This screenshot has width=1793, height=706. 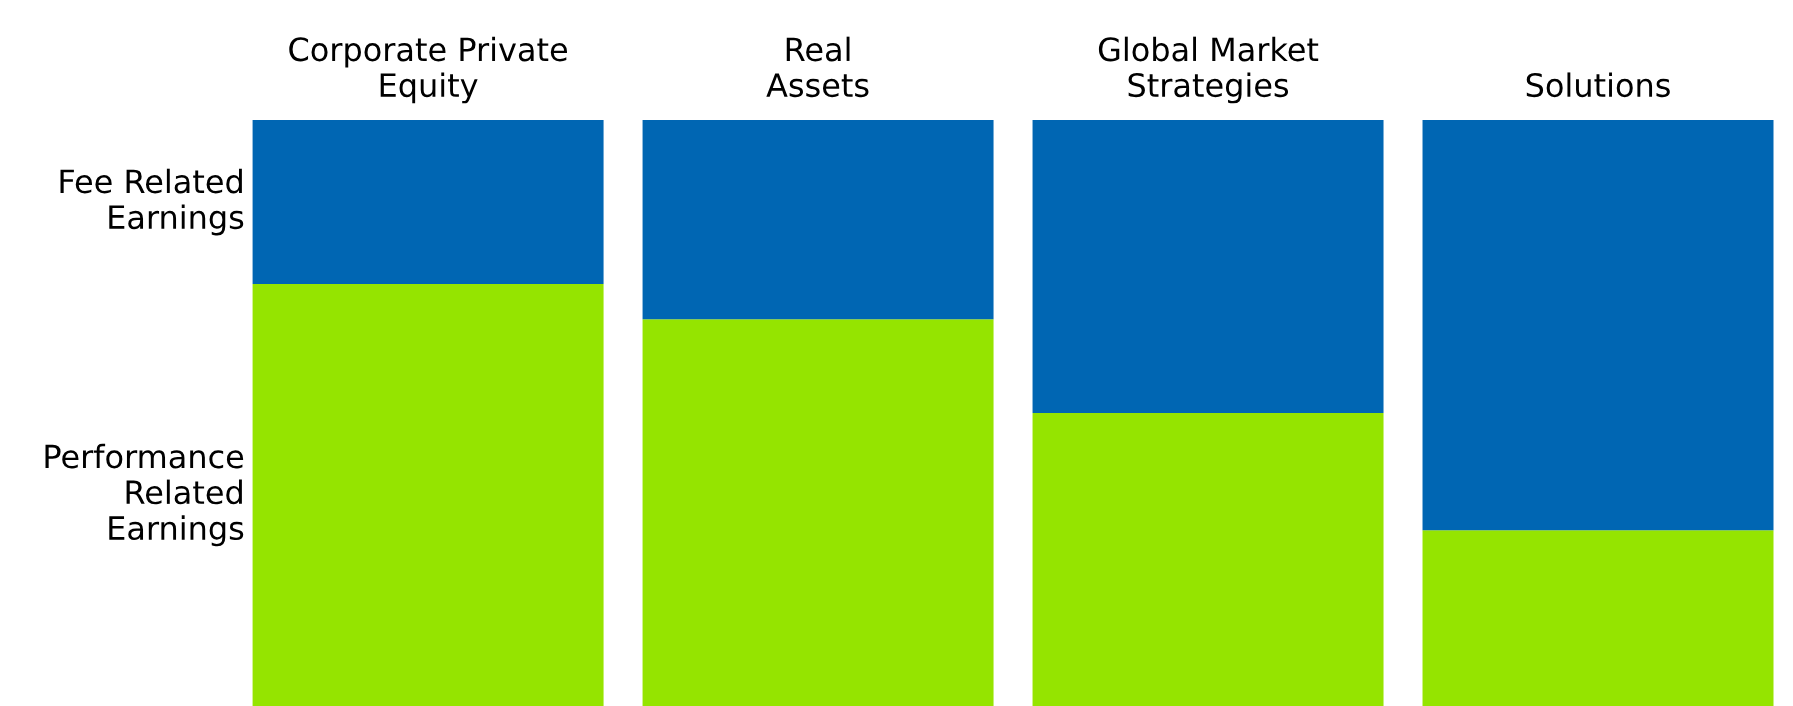 I want to click on x-tick-label: Real Assets, so click(x=817, y=67).